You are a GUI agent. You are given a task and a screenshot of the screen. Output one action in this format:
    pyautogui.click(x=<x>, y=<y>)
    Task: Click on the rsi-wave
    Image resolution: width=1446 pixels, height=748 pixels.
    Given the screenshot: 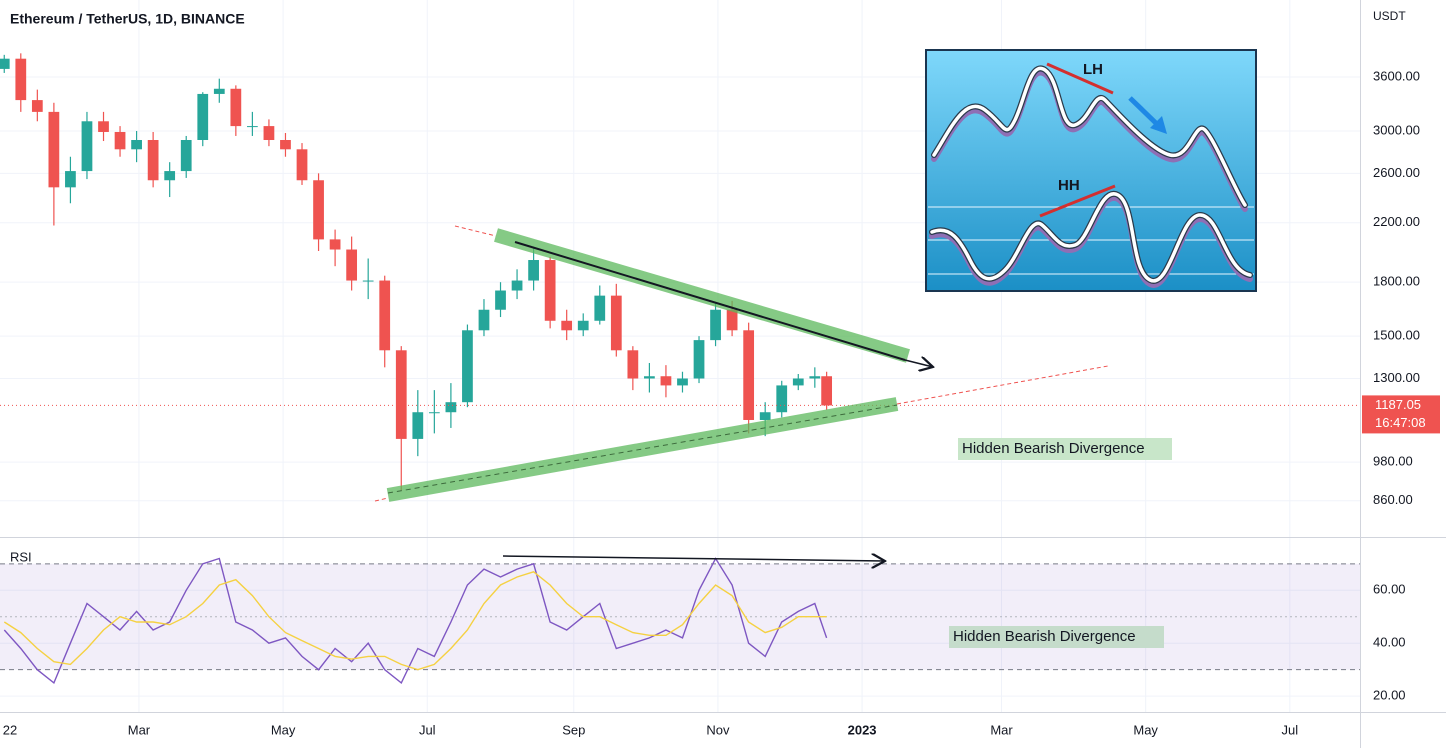 What is the action you would take?
    pyautogui.click(x=1091, y=237)
    